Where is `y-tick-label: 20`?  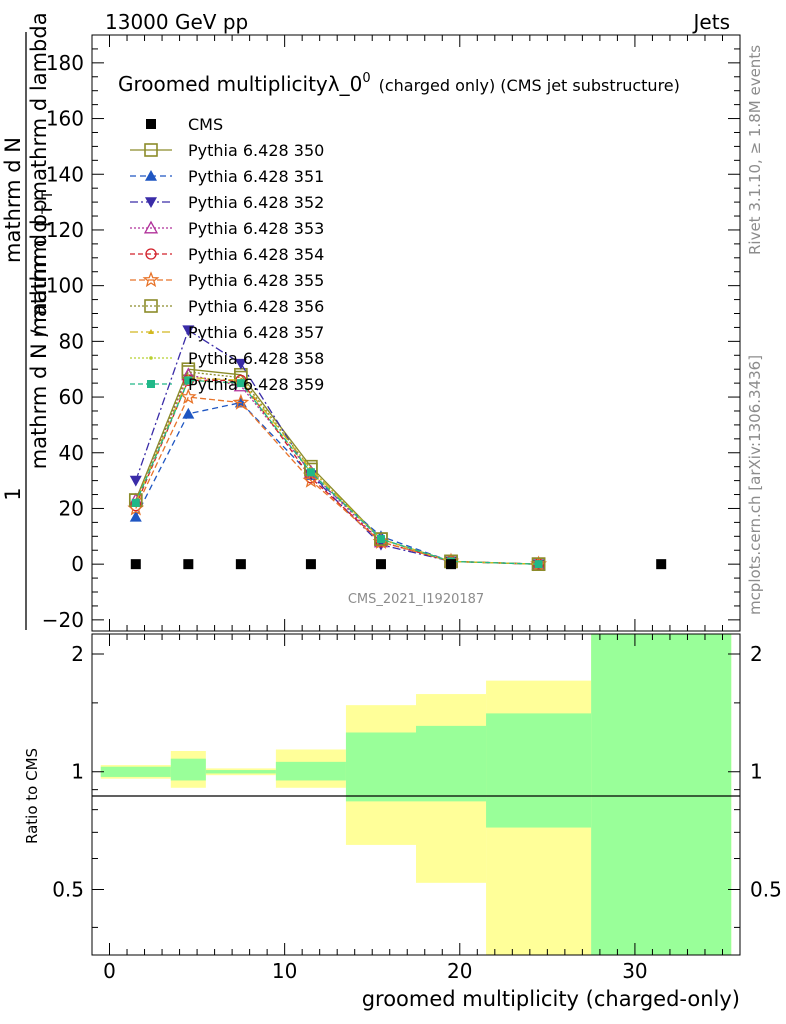 y-tick-label: 20 is located at coordinates (71, 508).